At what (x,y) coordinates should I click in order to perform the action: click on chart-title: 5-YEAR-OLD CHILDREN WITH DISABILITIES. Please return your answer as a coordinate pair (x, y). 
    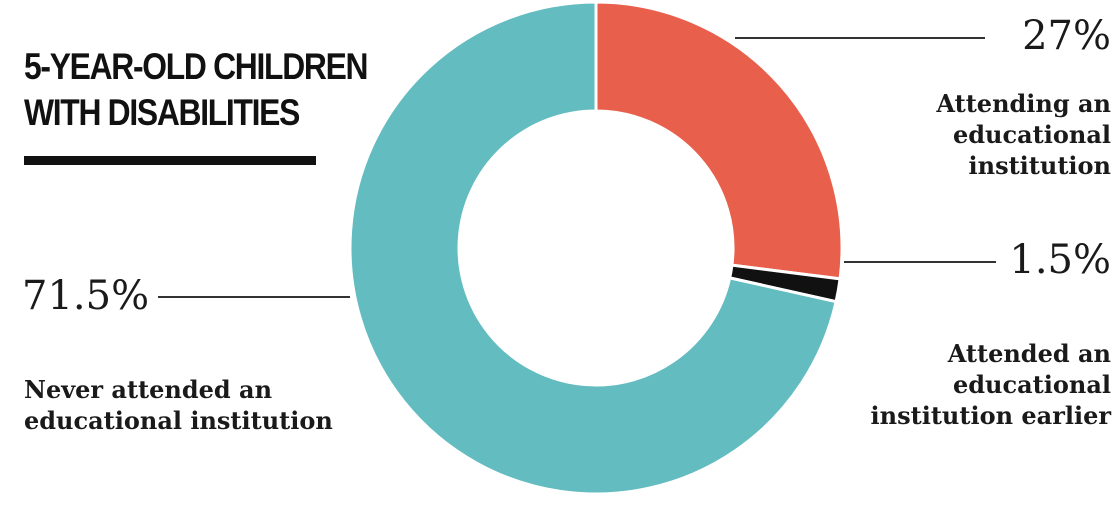
    Looking at the image, I should click on (196, 90).